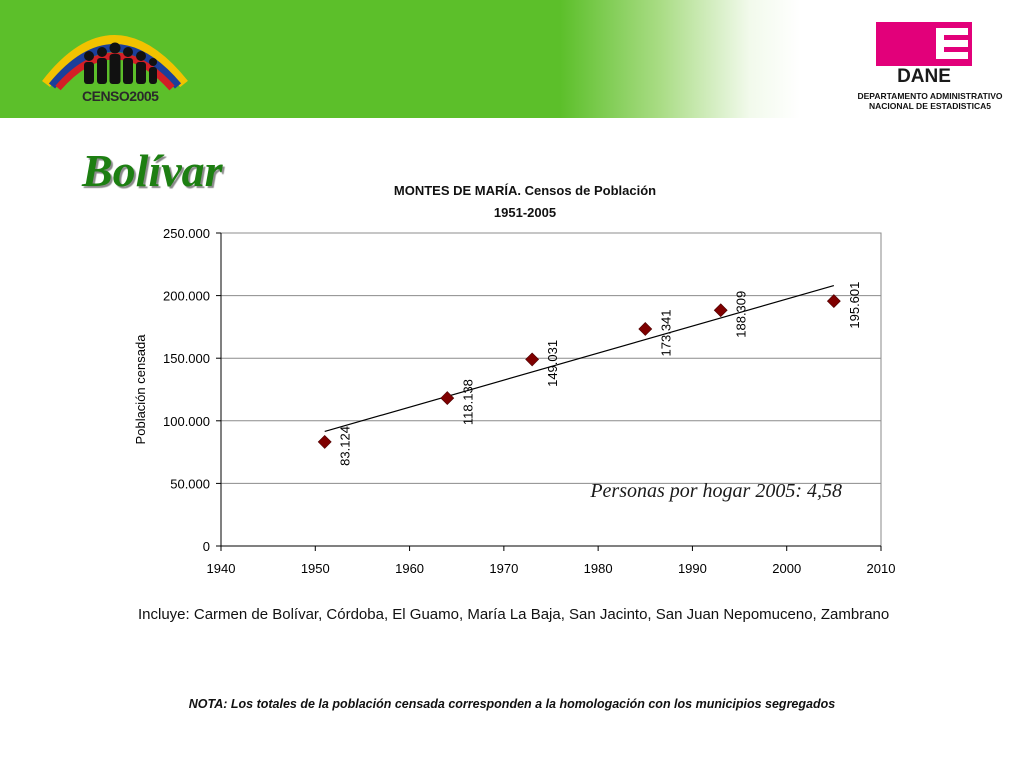 The width and height of the screenshot is (1024, 768). I want to click on x-tick-label: 1990, so click(692, 568).